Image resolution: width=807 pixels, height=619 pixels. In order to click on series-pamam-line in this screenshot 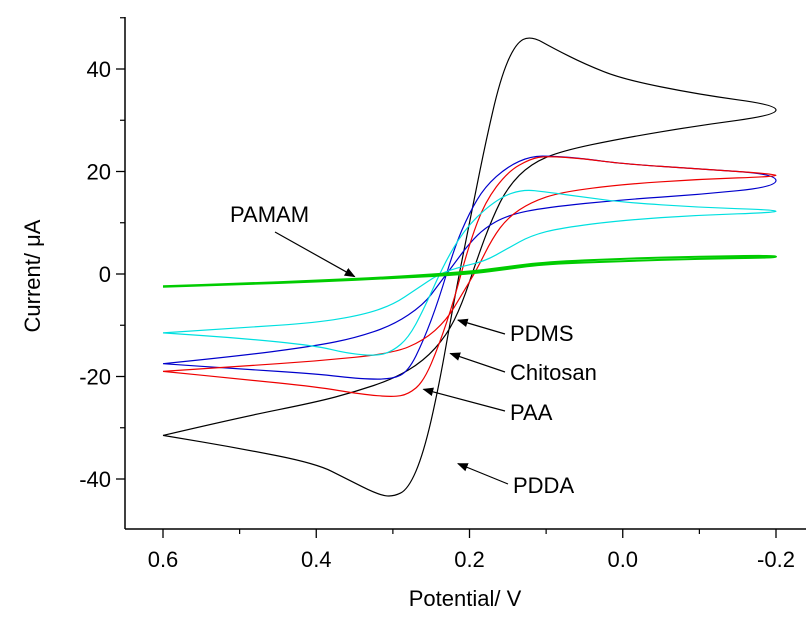, I will do `click(470, 271)`.